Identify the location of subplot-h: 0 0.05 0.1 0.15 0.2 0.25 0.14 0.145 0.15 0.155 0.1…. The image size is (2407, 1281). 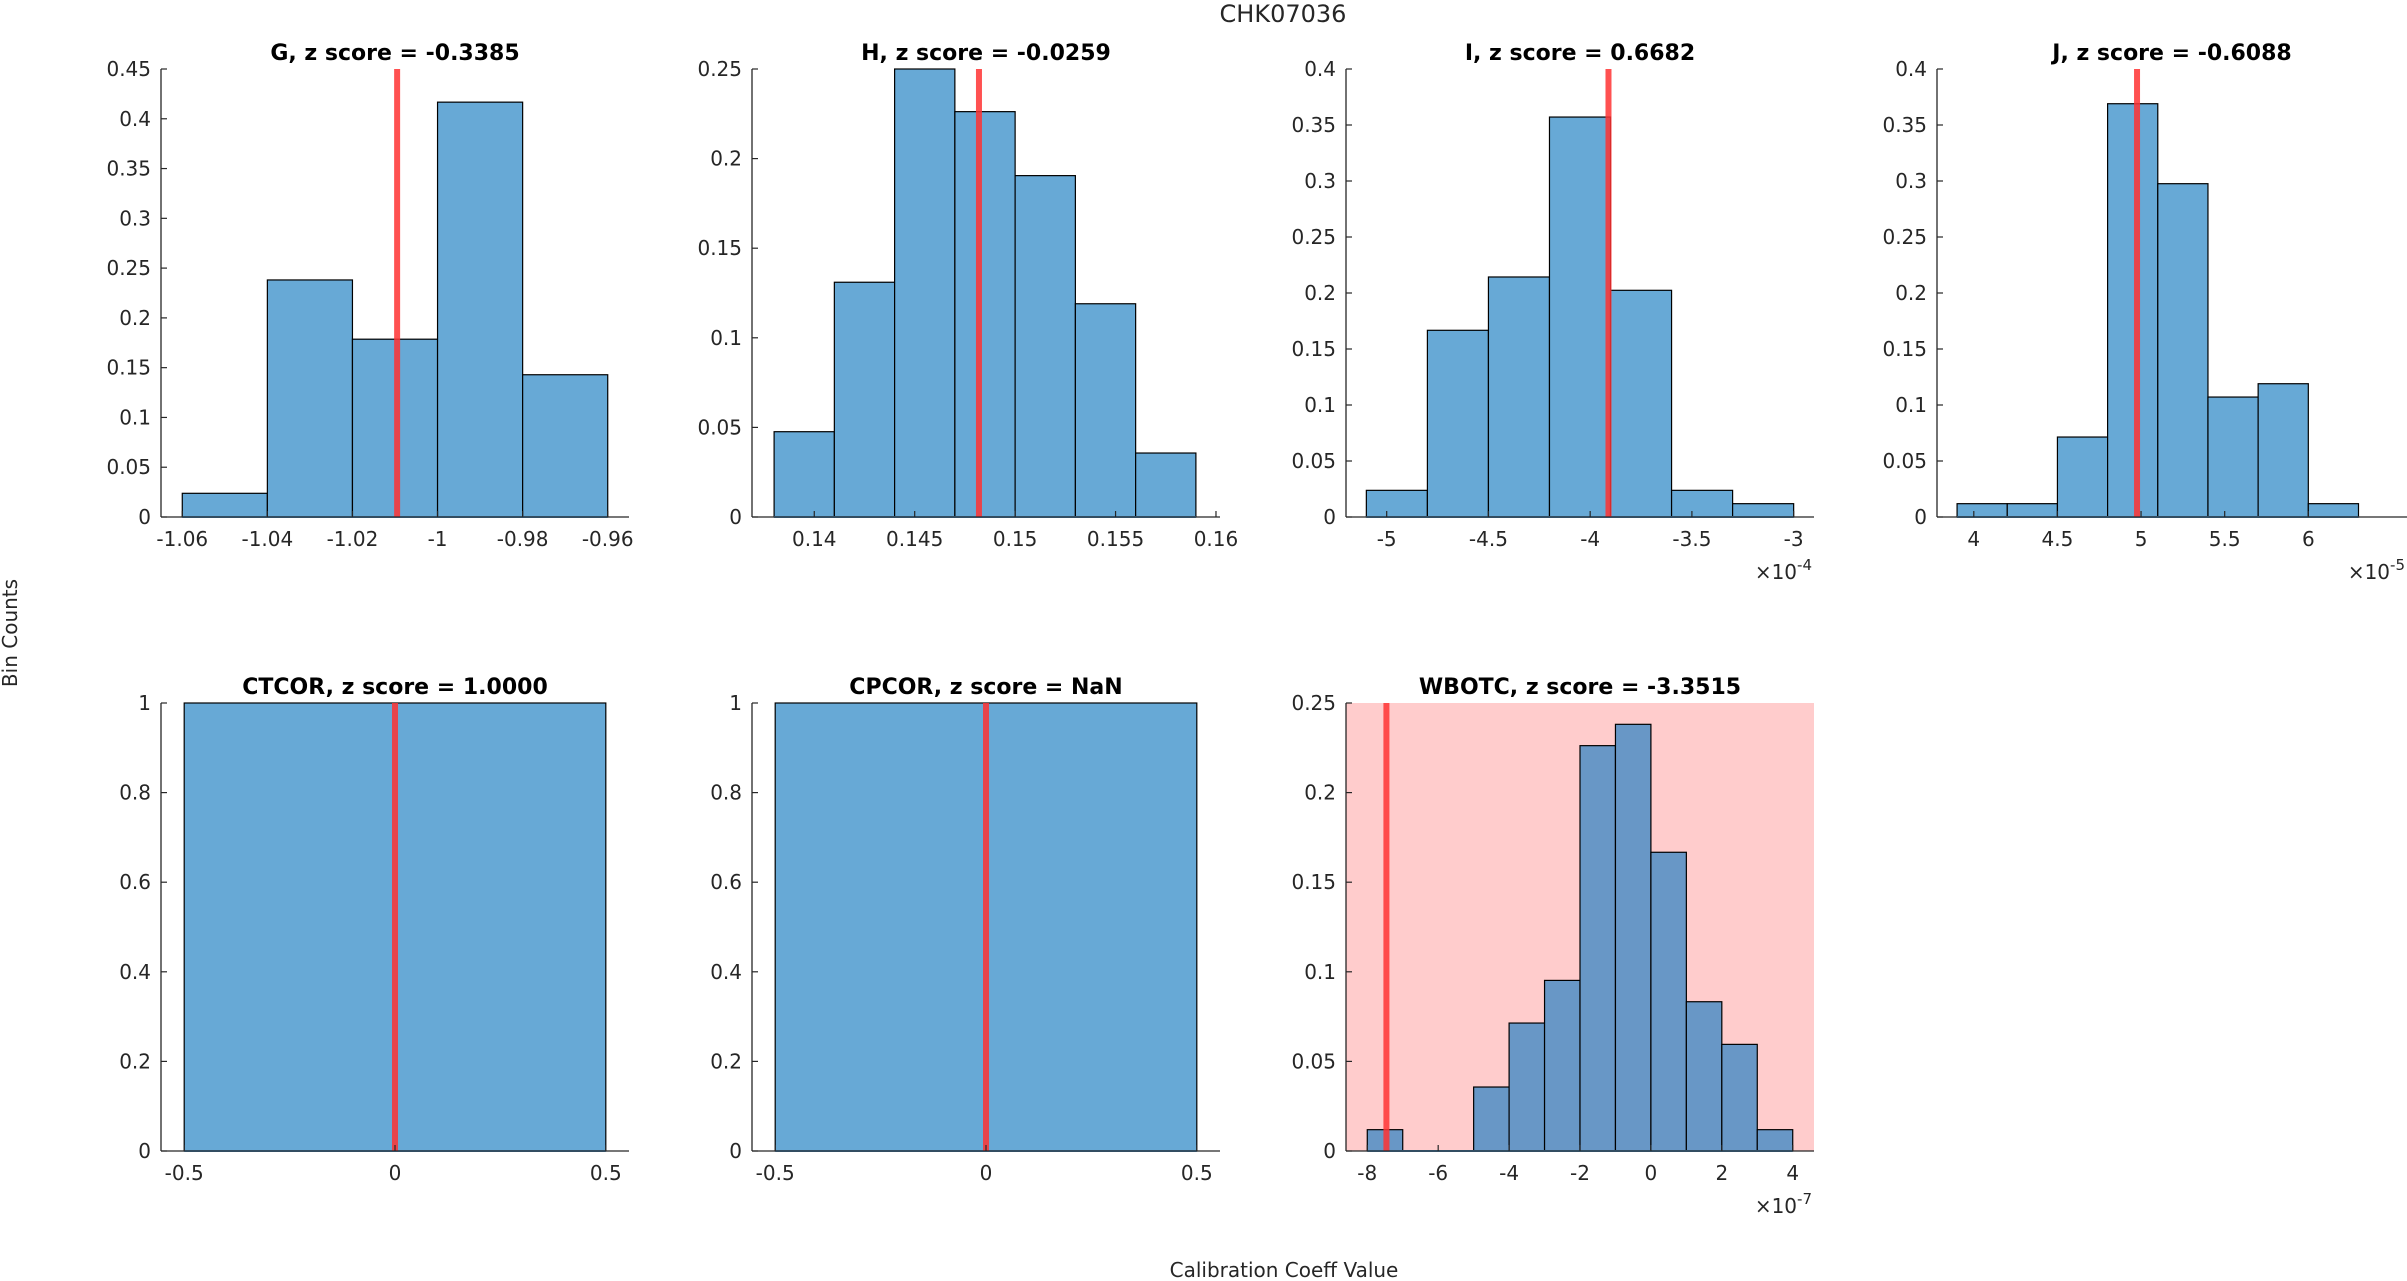
(967, 296).